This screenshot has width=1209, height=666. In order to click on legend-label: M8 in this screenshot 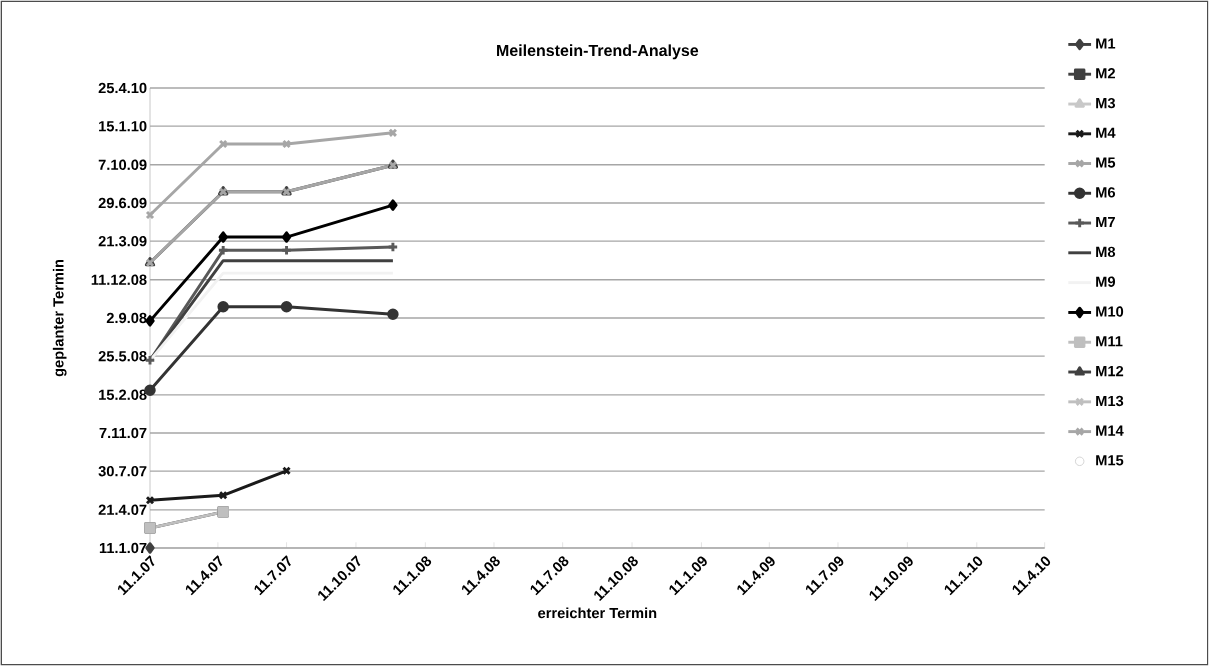, I will do `click(1106, 252)`.